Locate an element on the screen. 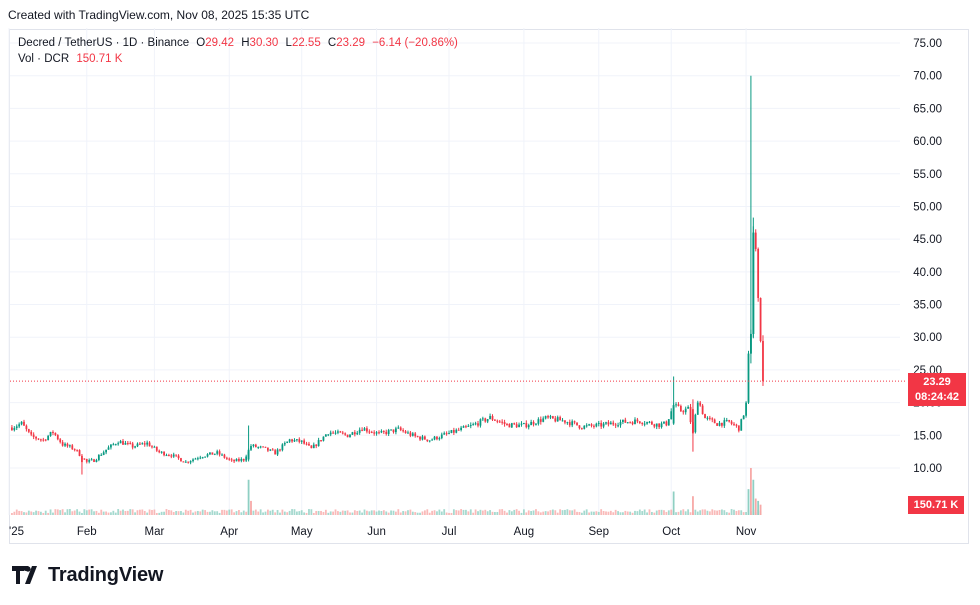  low-label: L is located at coordinates (288, 43).